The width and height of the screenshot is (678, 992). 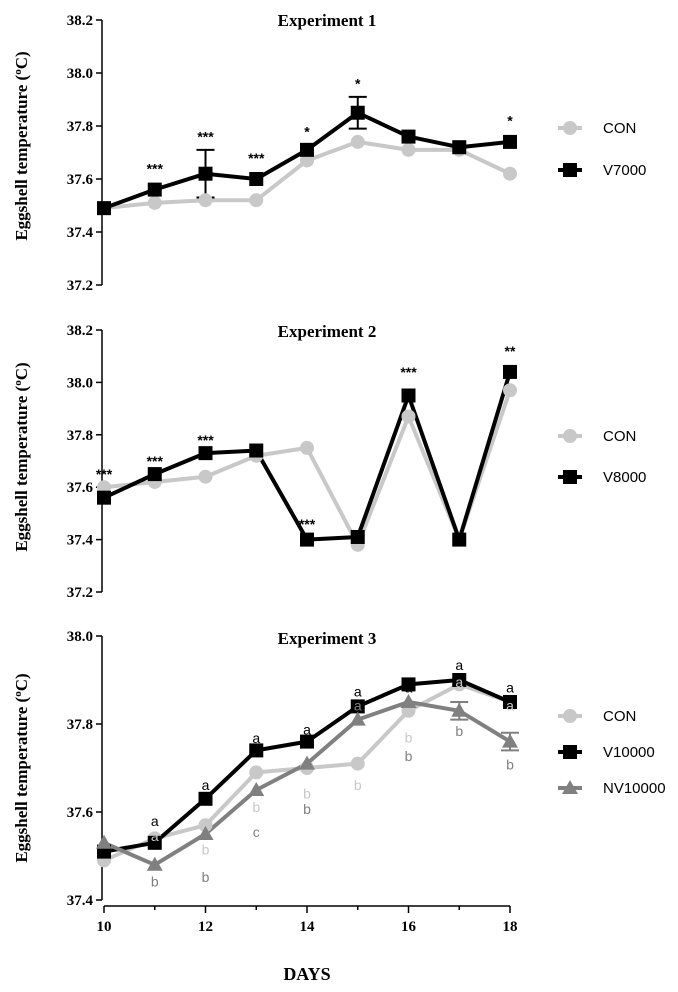 What do you see at coordinates (510, 927) in the screenshot?
I see `x-tick-label: 18` at bounding box center [510, 927].